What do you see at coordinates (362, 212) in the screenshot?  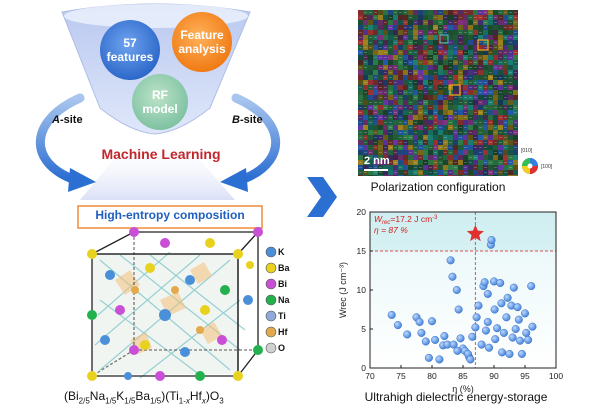 I see `y-tick-label: 20` at bounding box center [362, 212].